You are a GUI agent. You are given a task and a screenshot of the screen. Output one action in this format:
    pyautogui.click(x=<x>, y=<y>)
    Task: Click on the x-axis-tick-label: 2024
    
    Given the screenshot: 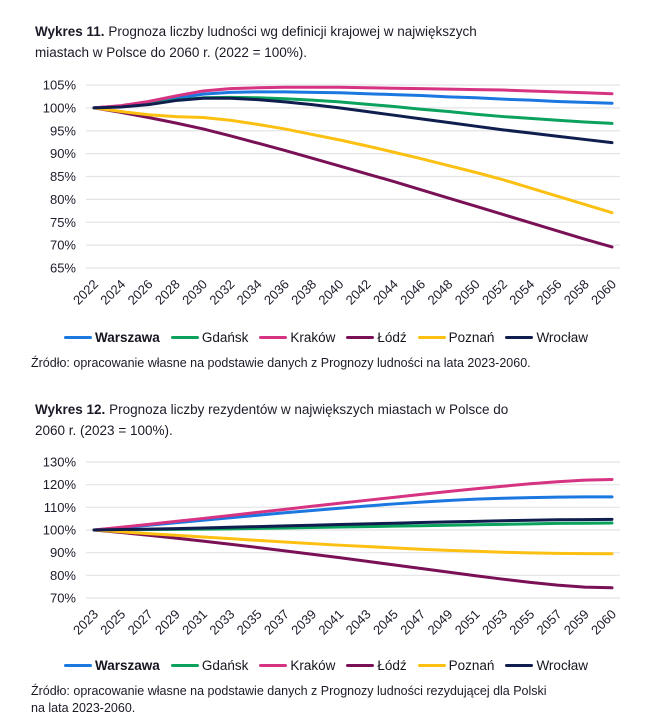 What is the action you would take?
    pyautogui.click(x=112, y=292)
    